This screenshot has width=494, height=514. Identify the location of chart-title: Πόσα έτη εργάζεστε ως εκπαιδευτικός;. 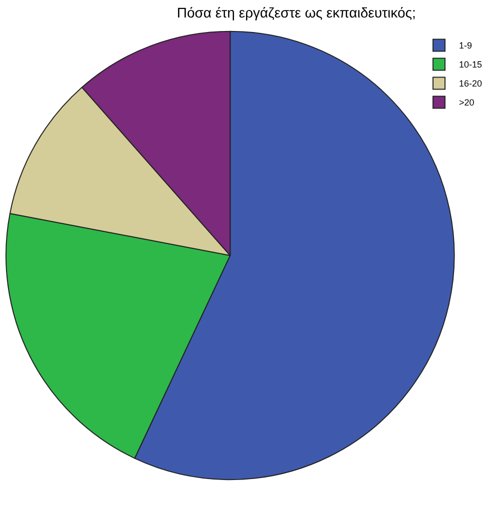
(296, 12).